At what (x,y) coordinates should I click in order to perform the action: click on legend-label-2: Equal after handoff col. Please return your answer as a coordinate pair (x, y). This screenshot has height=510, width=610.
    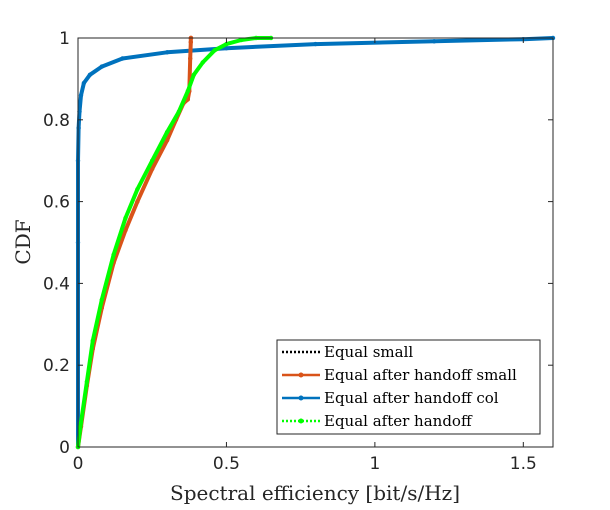
    Looking at the image, I should click on (411, 398).